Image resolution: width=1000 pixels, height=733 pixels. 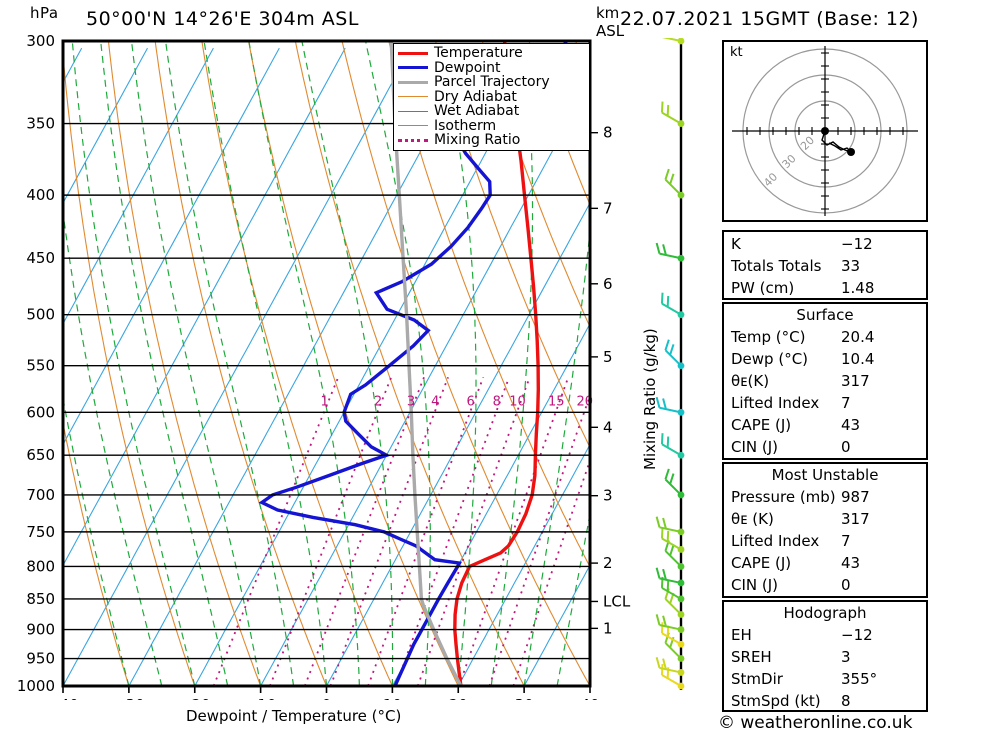 I want to click on legend-item-isotherm: Isotherm, so click(x=491, y=126).